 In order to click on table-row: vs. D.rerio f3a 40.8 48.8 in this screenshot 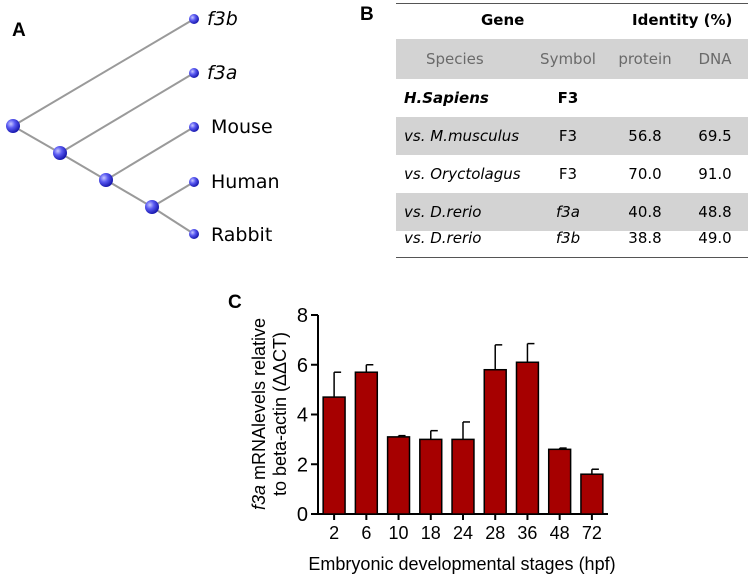, I will do `click(572, 212)`.